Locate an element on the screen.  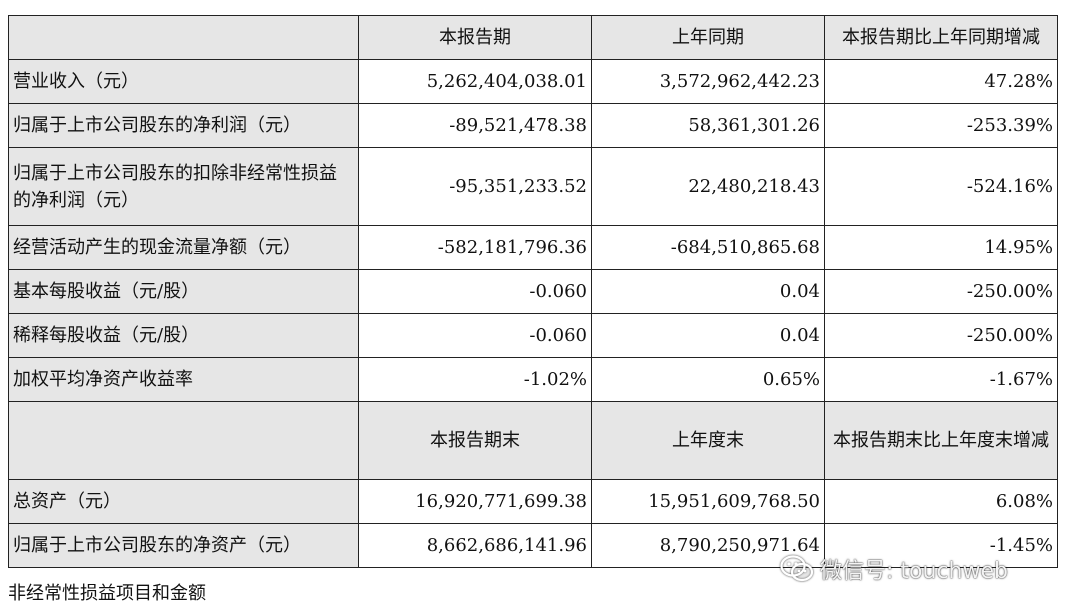
row-label: 归属于上市公司股东的净利润（元） is located at coordinates (183, 125).